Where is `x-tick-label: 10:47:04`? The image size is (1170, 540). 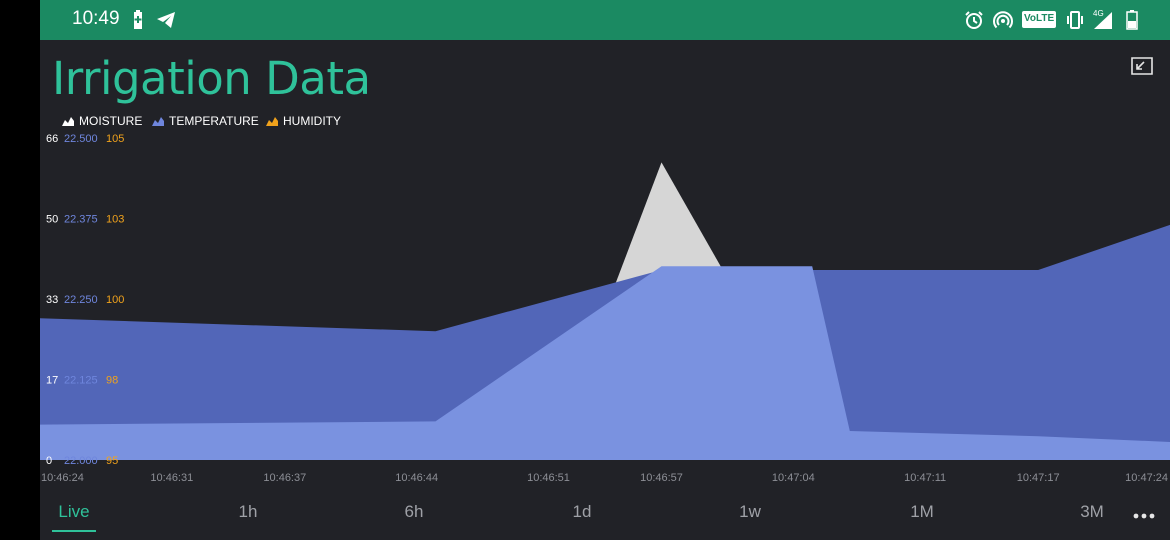 x-tick-label: 10:47:04 is located at coordinates (793, 478).